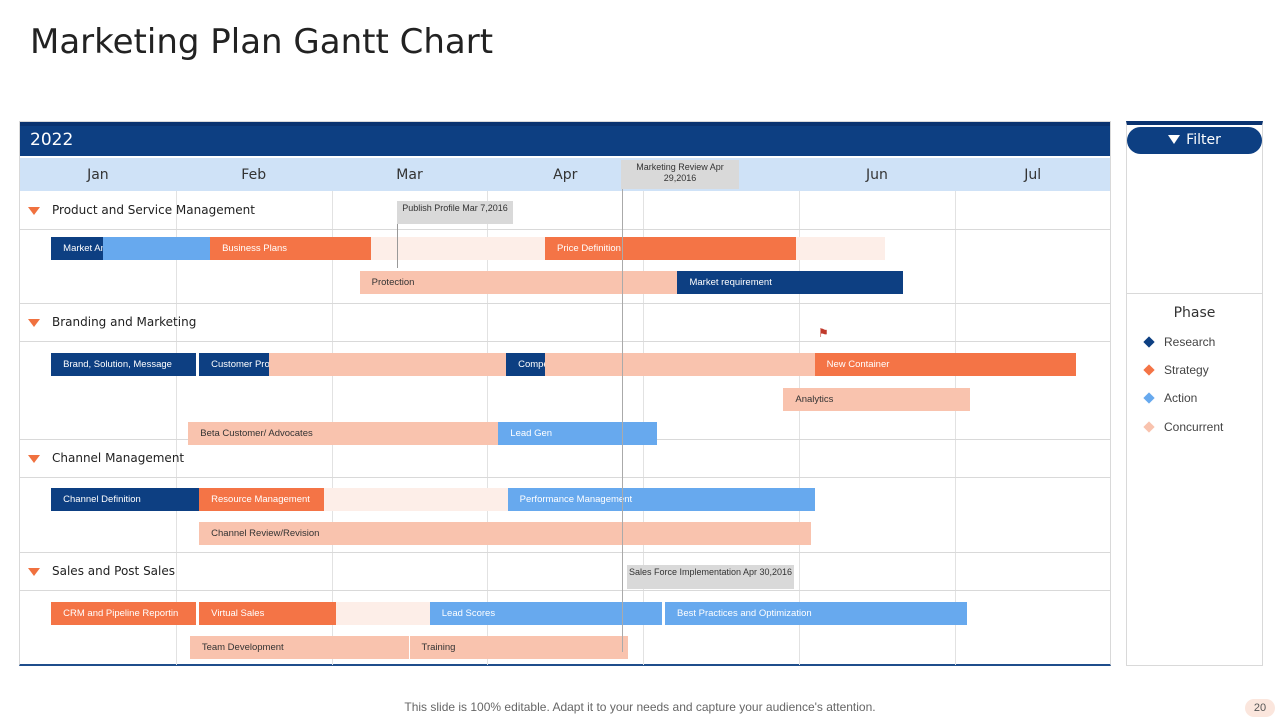 Image resolution: width=1280 pixels, height=720 pixels. I want to click on task-bar: Team Development, so click(299, 647).